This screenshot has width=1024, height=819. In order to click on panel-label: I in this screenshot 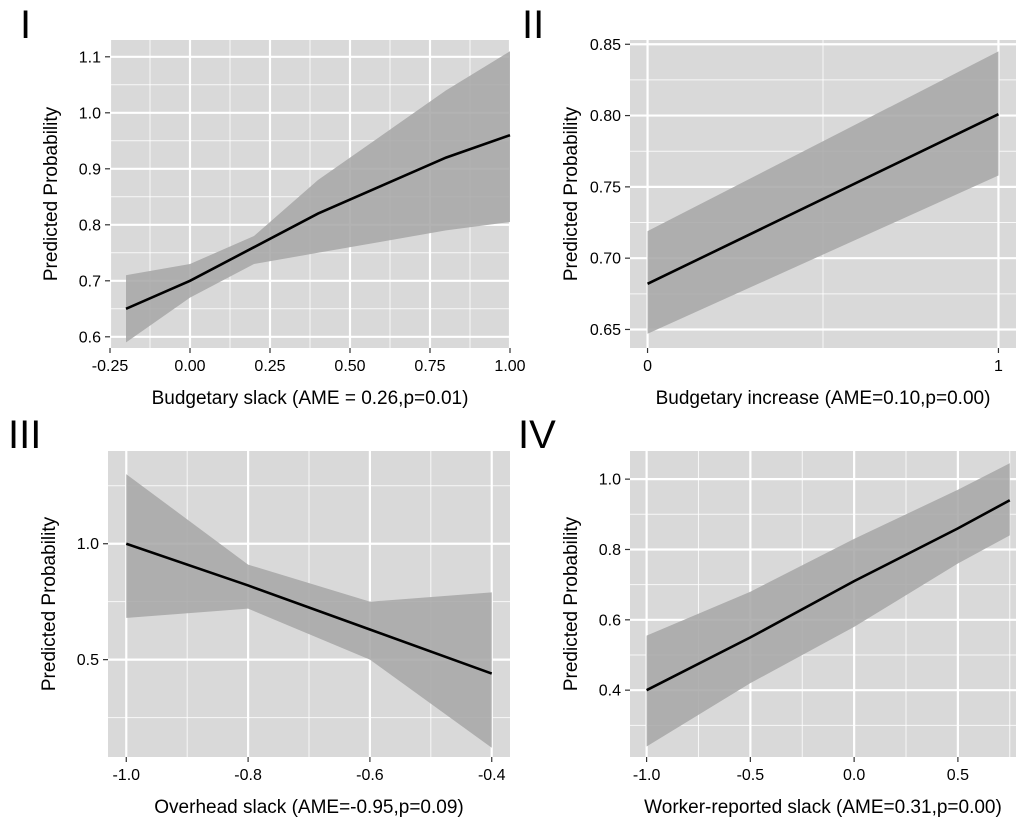, I will do `click(25, 25)`.